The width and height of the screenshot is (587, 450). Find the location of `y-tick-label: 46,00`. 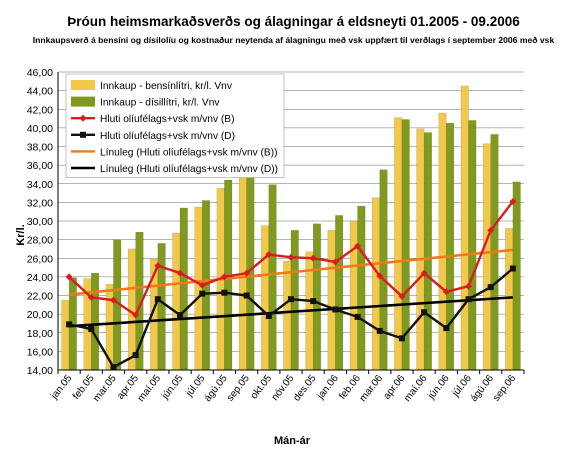

y-tick-label: 46,00 is located at coordinates (40, 73).